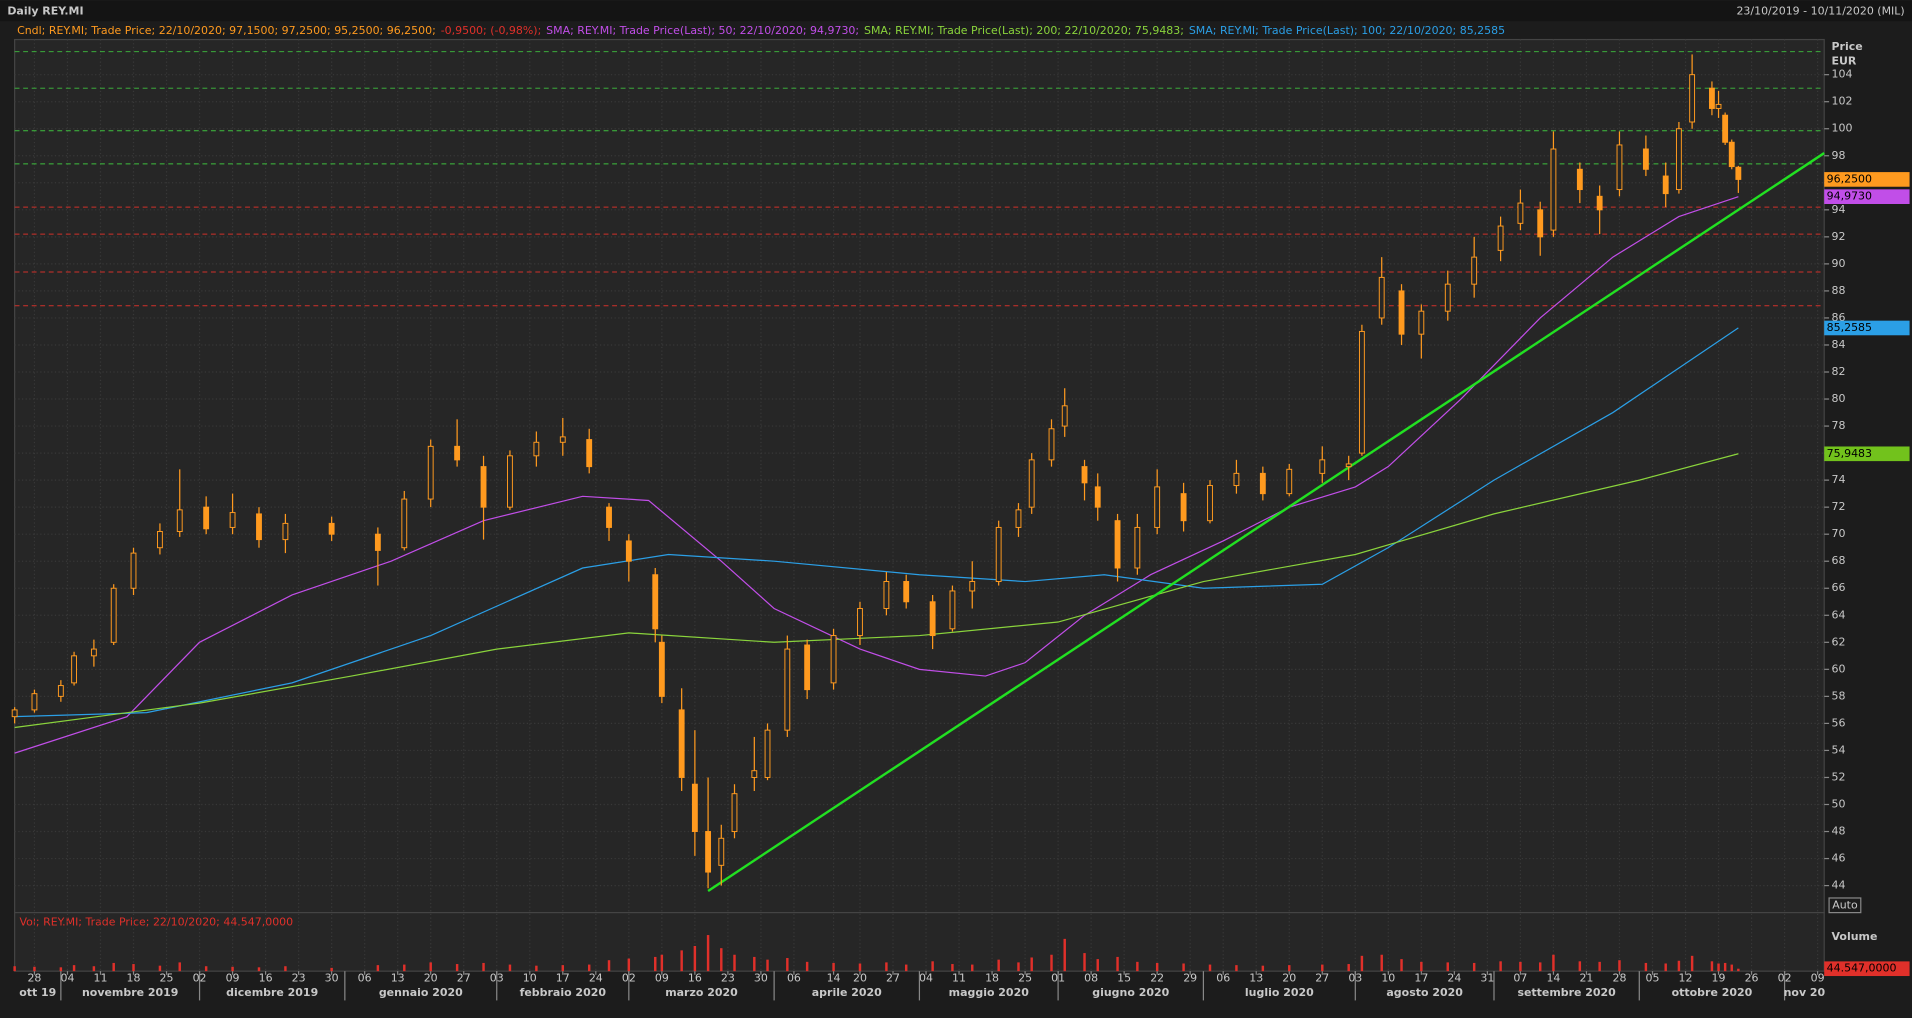 The height and width of the screenshot is (1018, 1912). I want to click on x-tick-label: 15, so click(1124, 977).